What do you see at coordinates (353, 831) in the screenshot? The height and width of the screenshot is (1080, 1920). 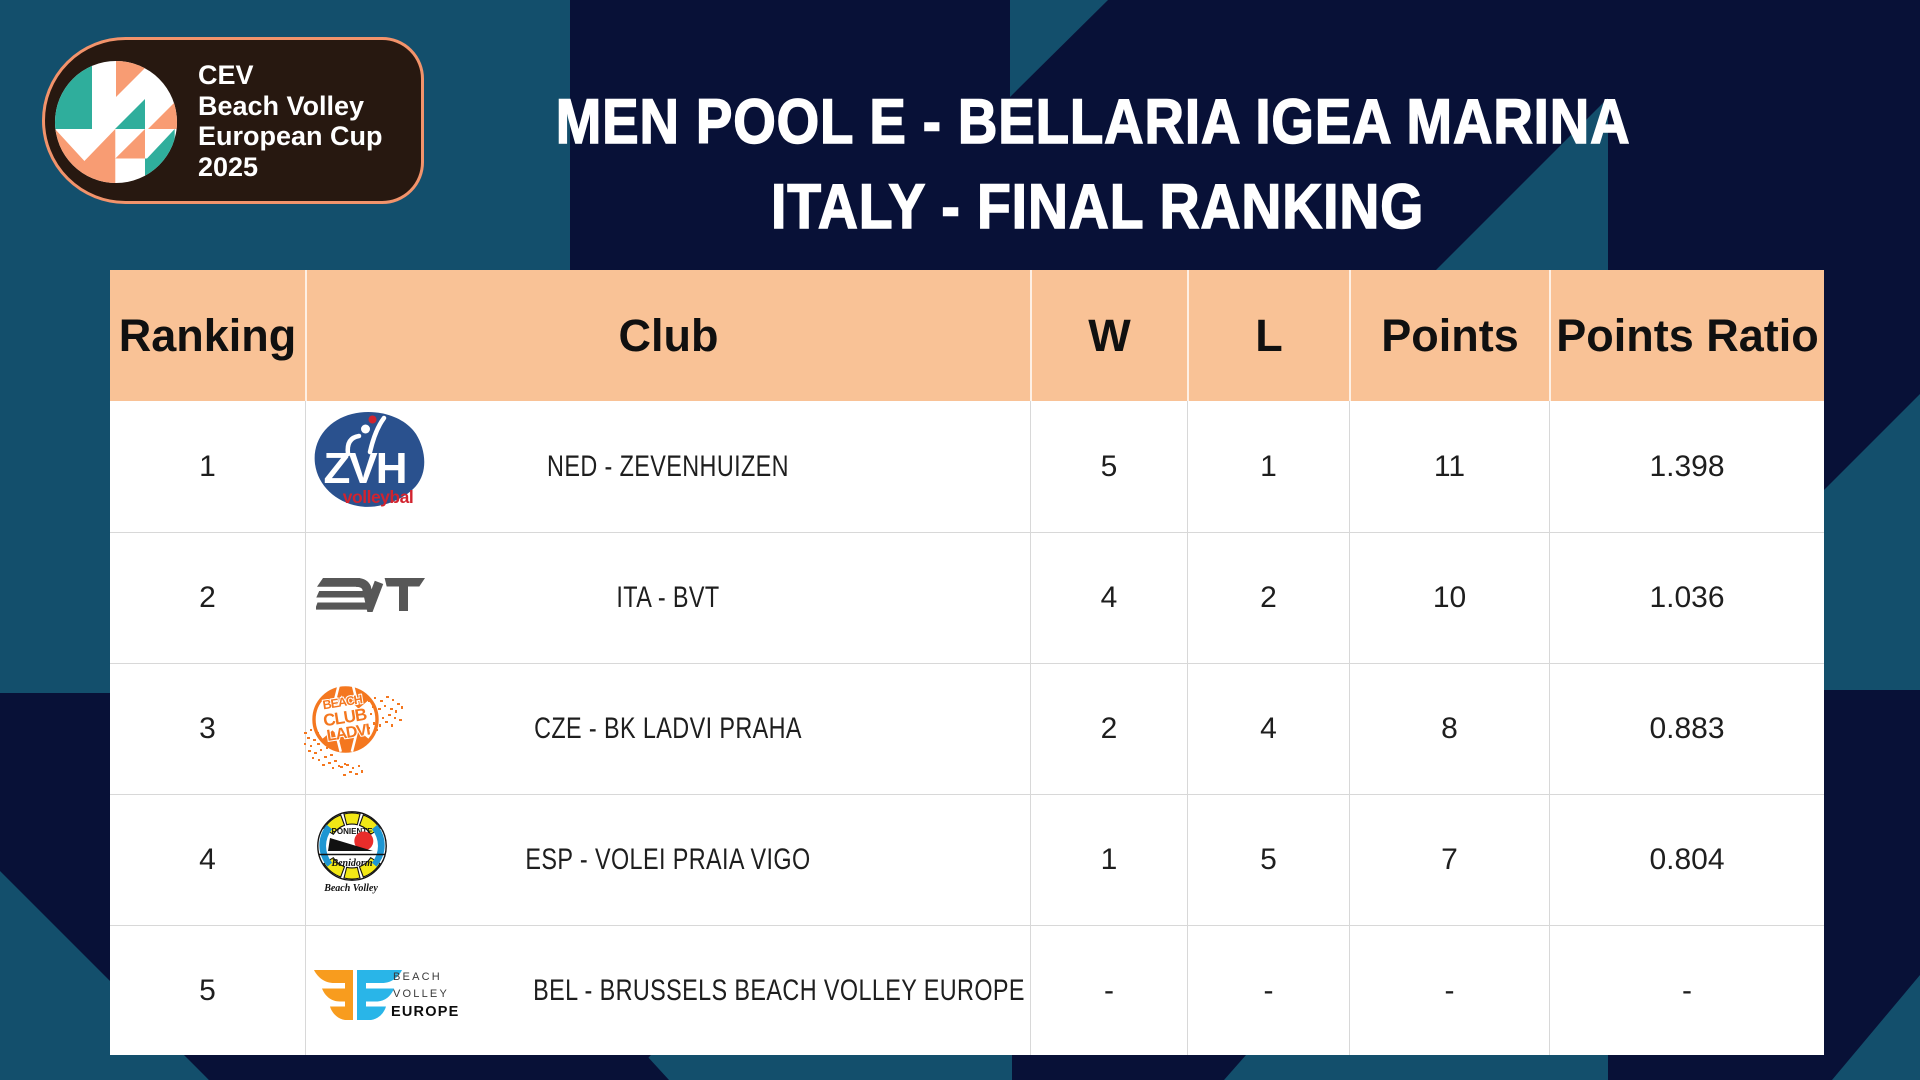 I see `svg-text: PONIENTE` at bounding box center [353, 831].